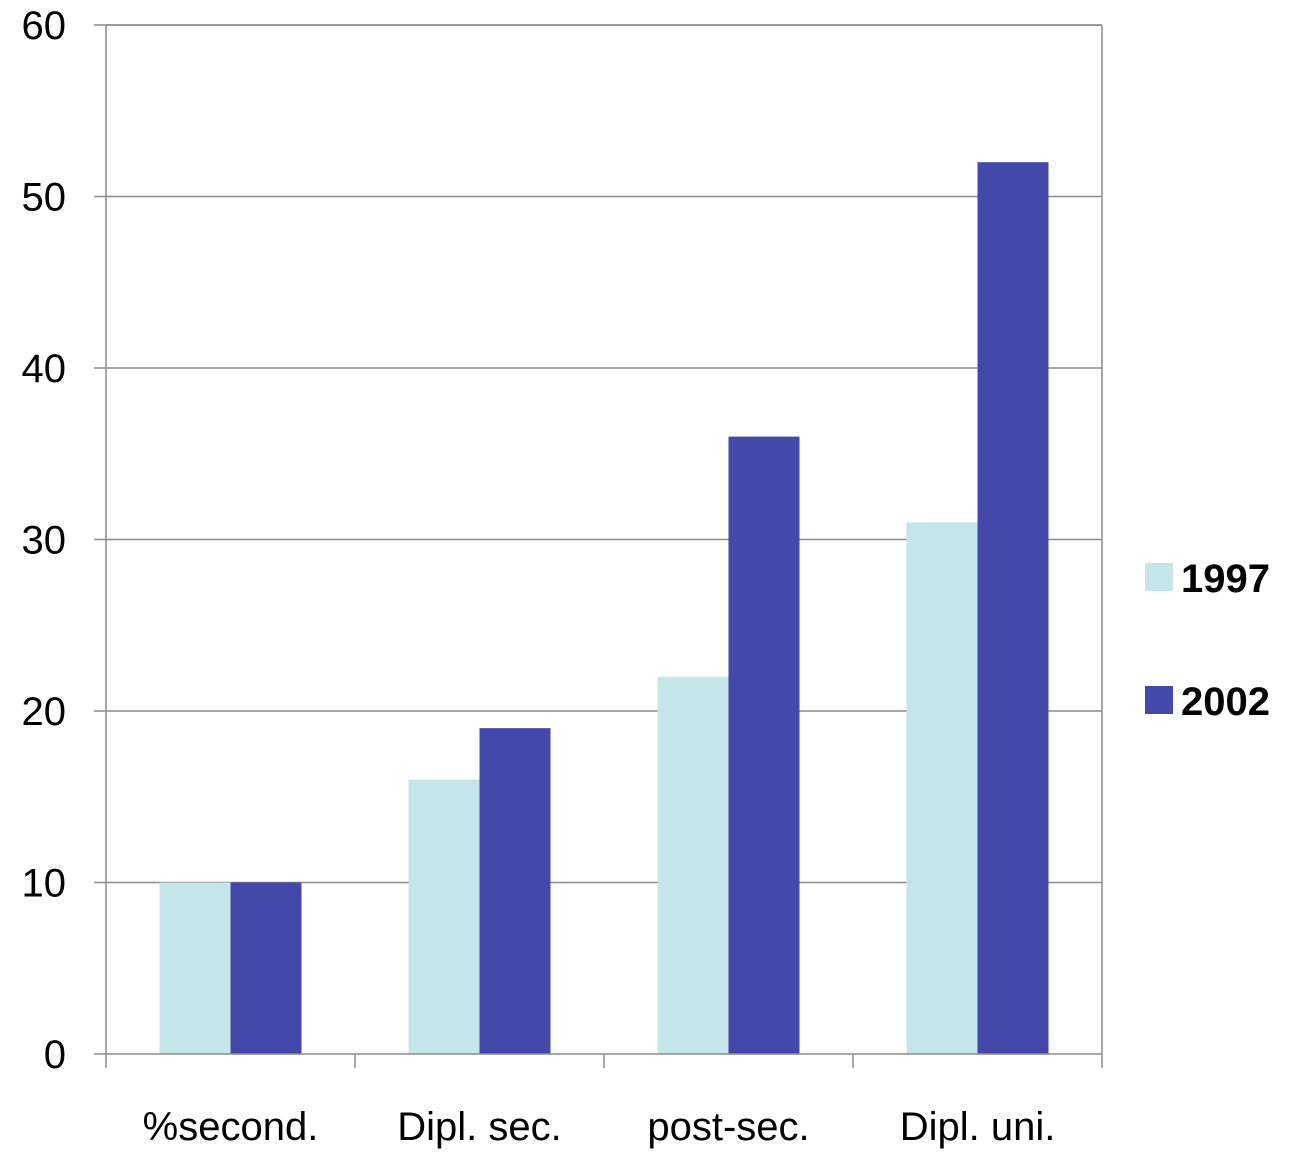  Describe the element at coordinates (1159, 700) in the screenshot. I see `legend-swatch-2002` at that location.